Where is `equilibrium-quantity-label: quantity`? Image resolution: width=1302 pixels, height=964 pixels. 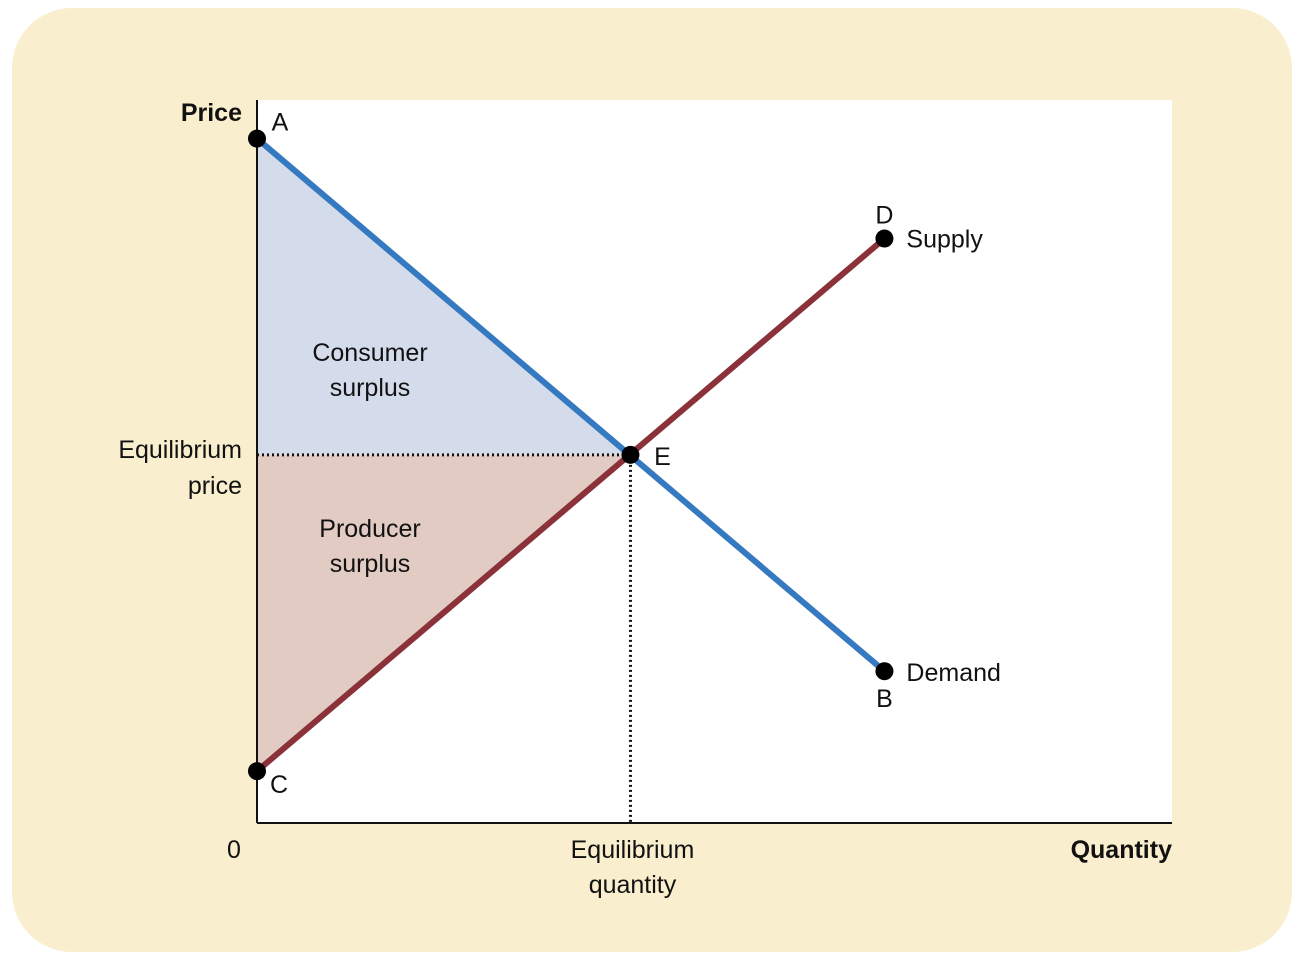 equilibrium-quantity-label: quantity is located at coordinates (633, 885).